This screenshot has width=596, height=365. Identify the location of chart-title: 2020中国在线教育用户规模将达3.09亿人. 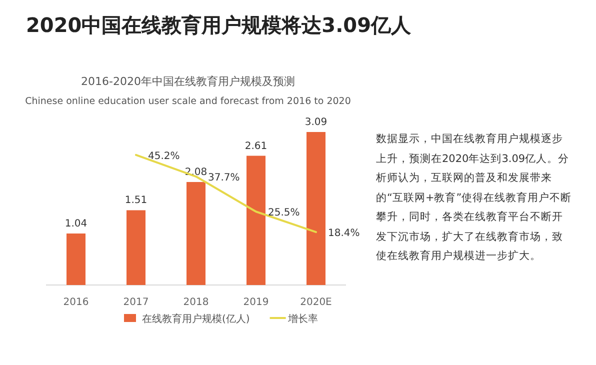
(219, 25).